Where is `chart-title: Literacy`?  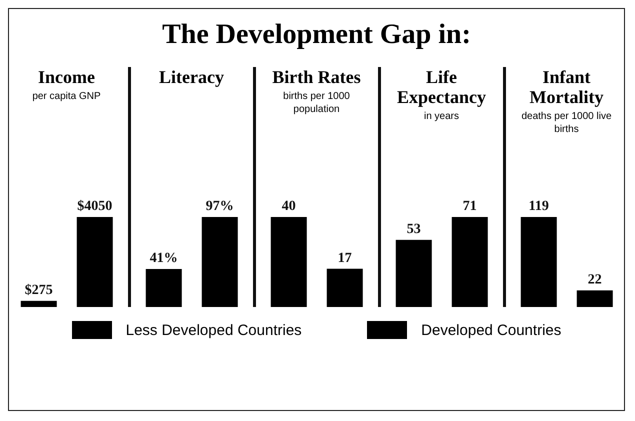
chart-title: Literacy is located at coordinates (191, 77).